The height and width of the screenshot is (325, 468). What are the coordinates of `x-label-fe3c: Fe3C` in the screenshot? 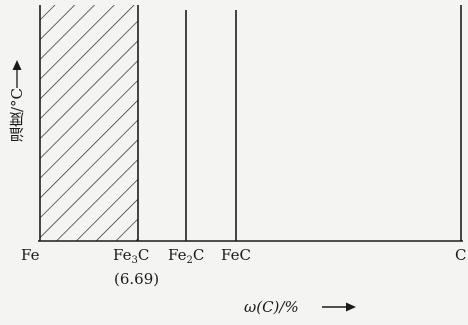 It's located at (131, 257).